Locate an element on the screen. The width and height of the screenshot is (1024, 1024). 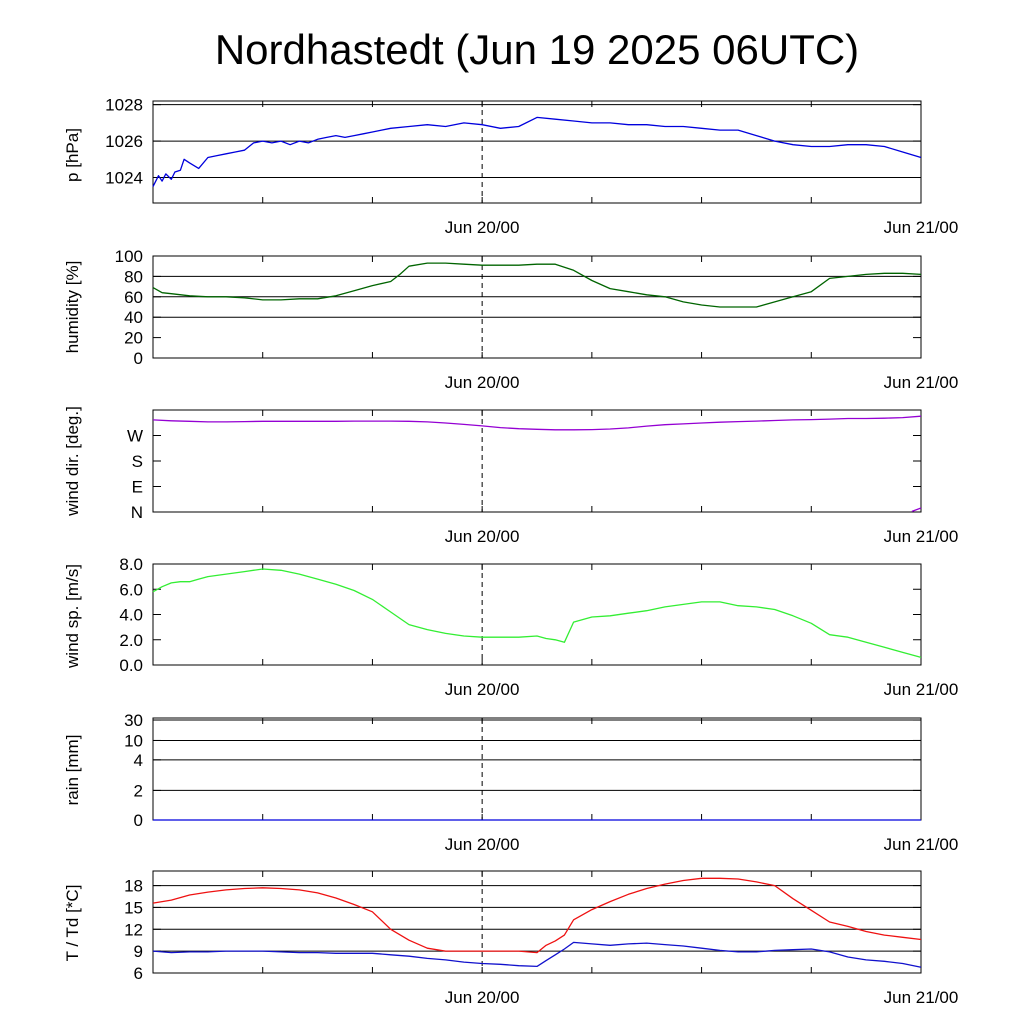
y-tick-label: 1024 is located at coordinates (124, 178).